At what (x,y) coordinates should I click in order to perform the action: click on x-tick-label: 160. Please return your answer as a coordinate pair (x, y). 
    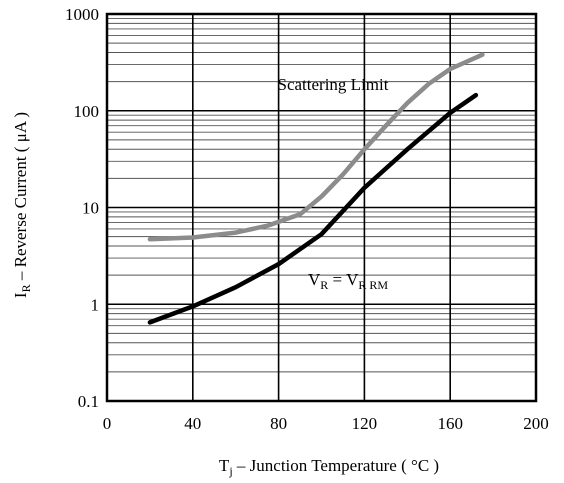
    Looking at the image, I should click on (450, 423).